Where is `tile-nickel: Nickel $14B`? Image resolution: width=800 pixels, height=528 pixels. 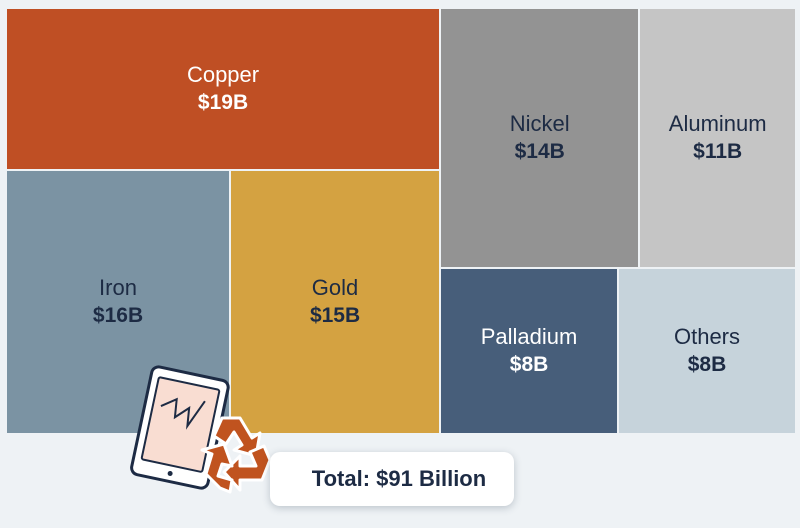
tile-nickel: Nickel $14B is located at coordinates (540, 138).